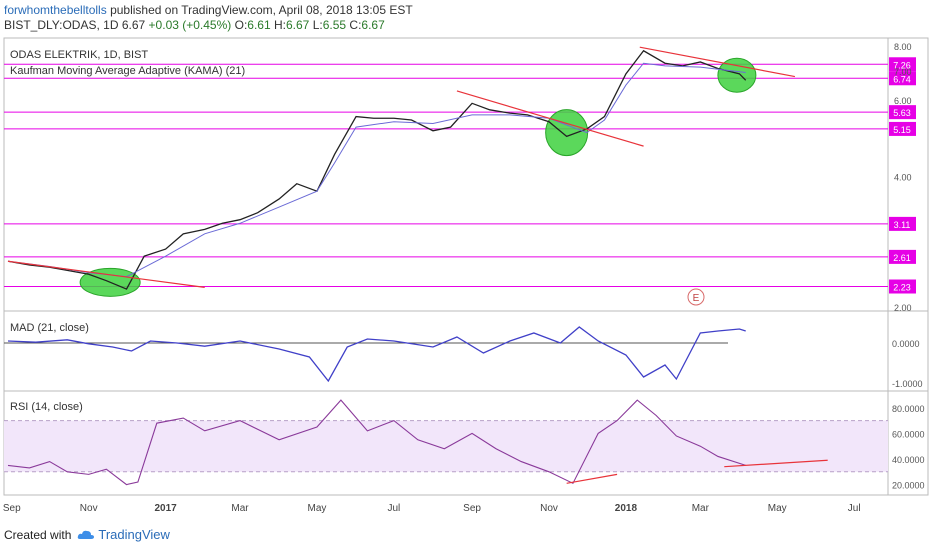 This screenshot has width=932, height=550. Describe the element at coordinates (334, 25) in the screenshot. I see `low-value: 6.55` at that location.